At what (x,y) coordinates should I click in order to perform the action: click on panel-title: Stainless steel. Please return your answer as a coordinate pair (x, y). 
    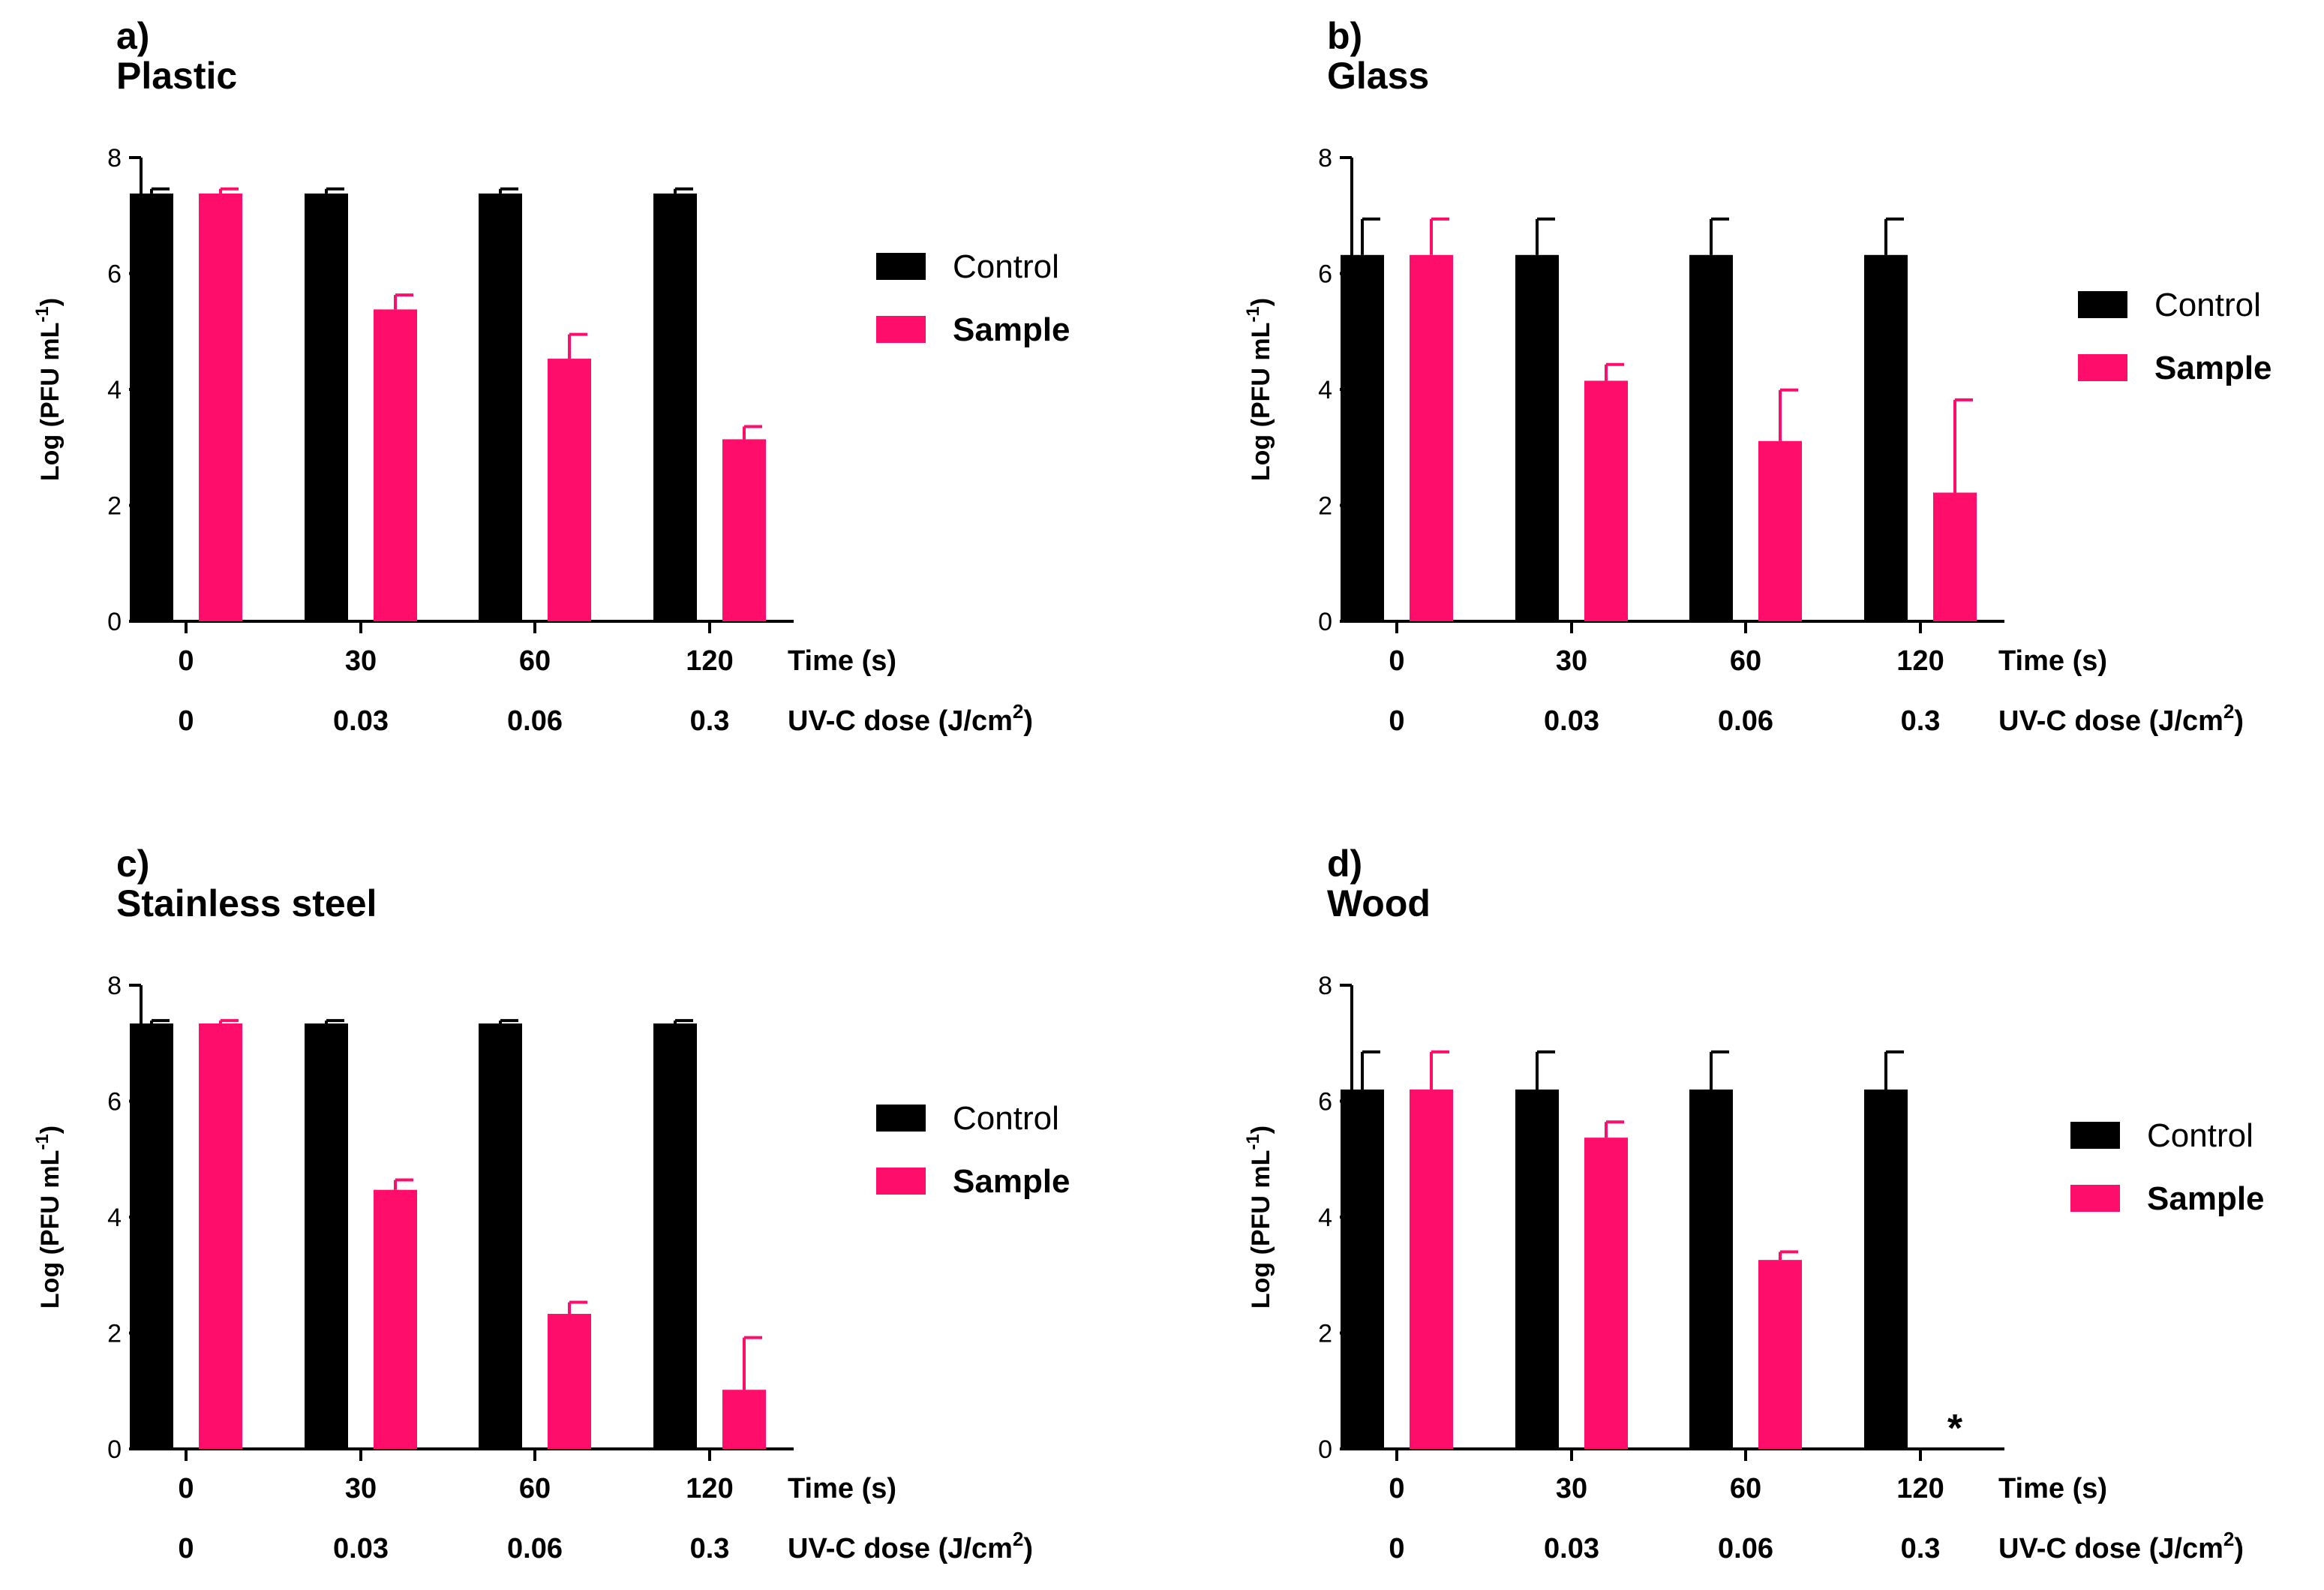
    Looking at the image, I should click on (246, 903).